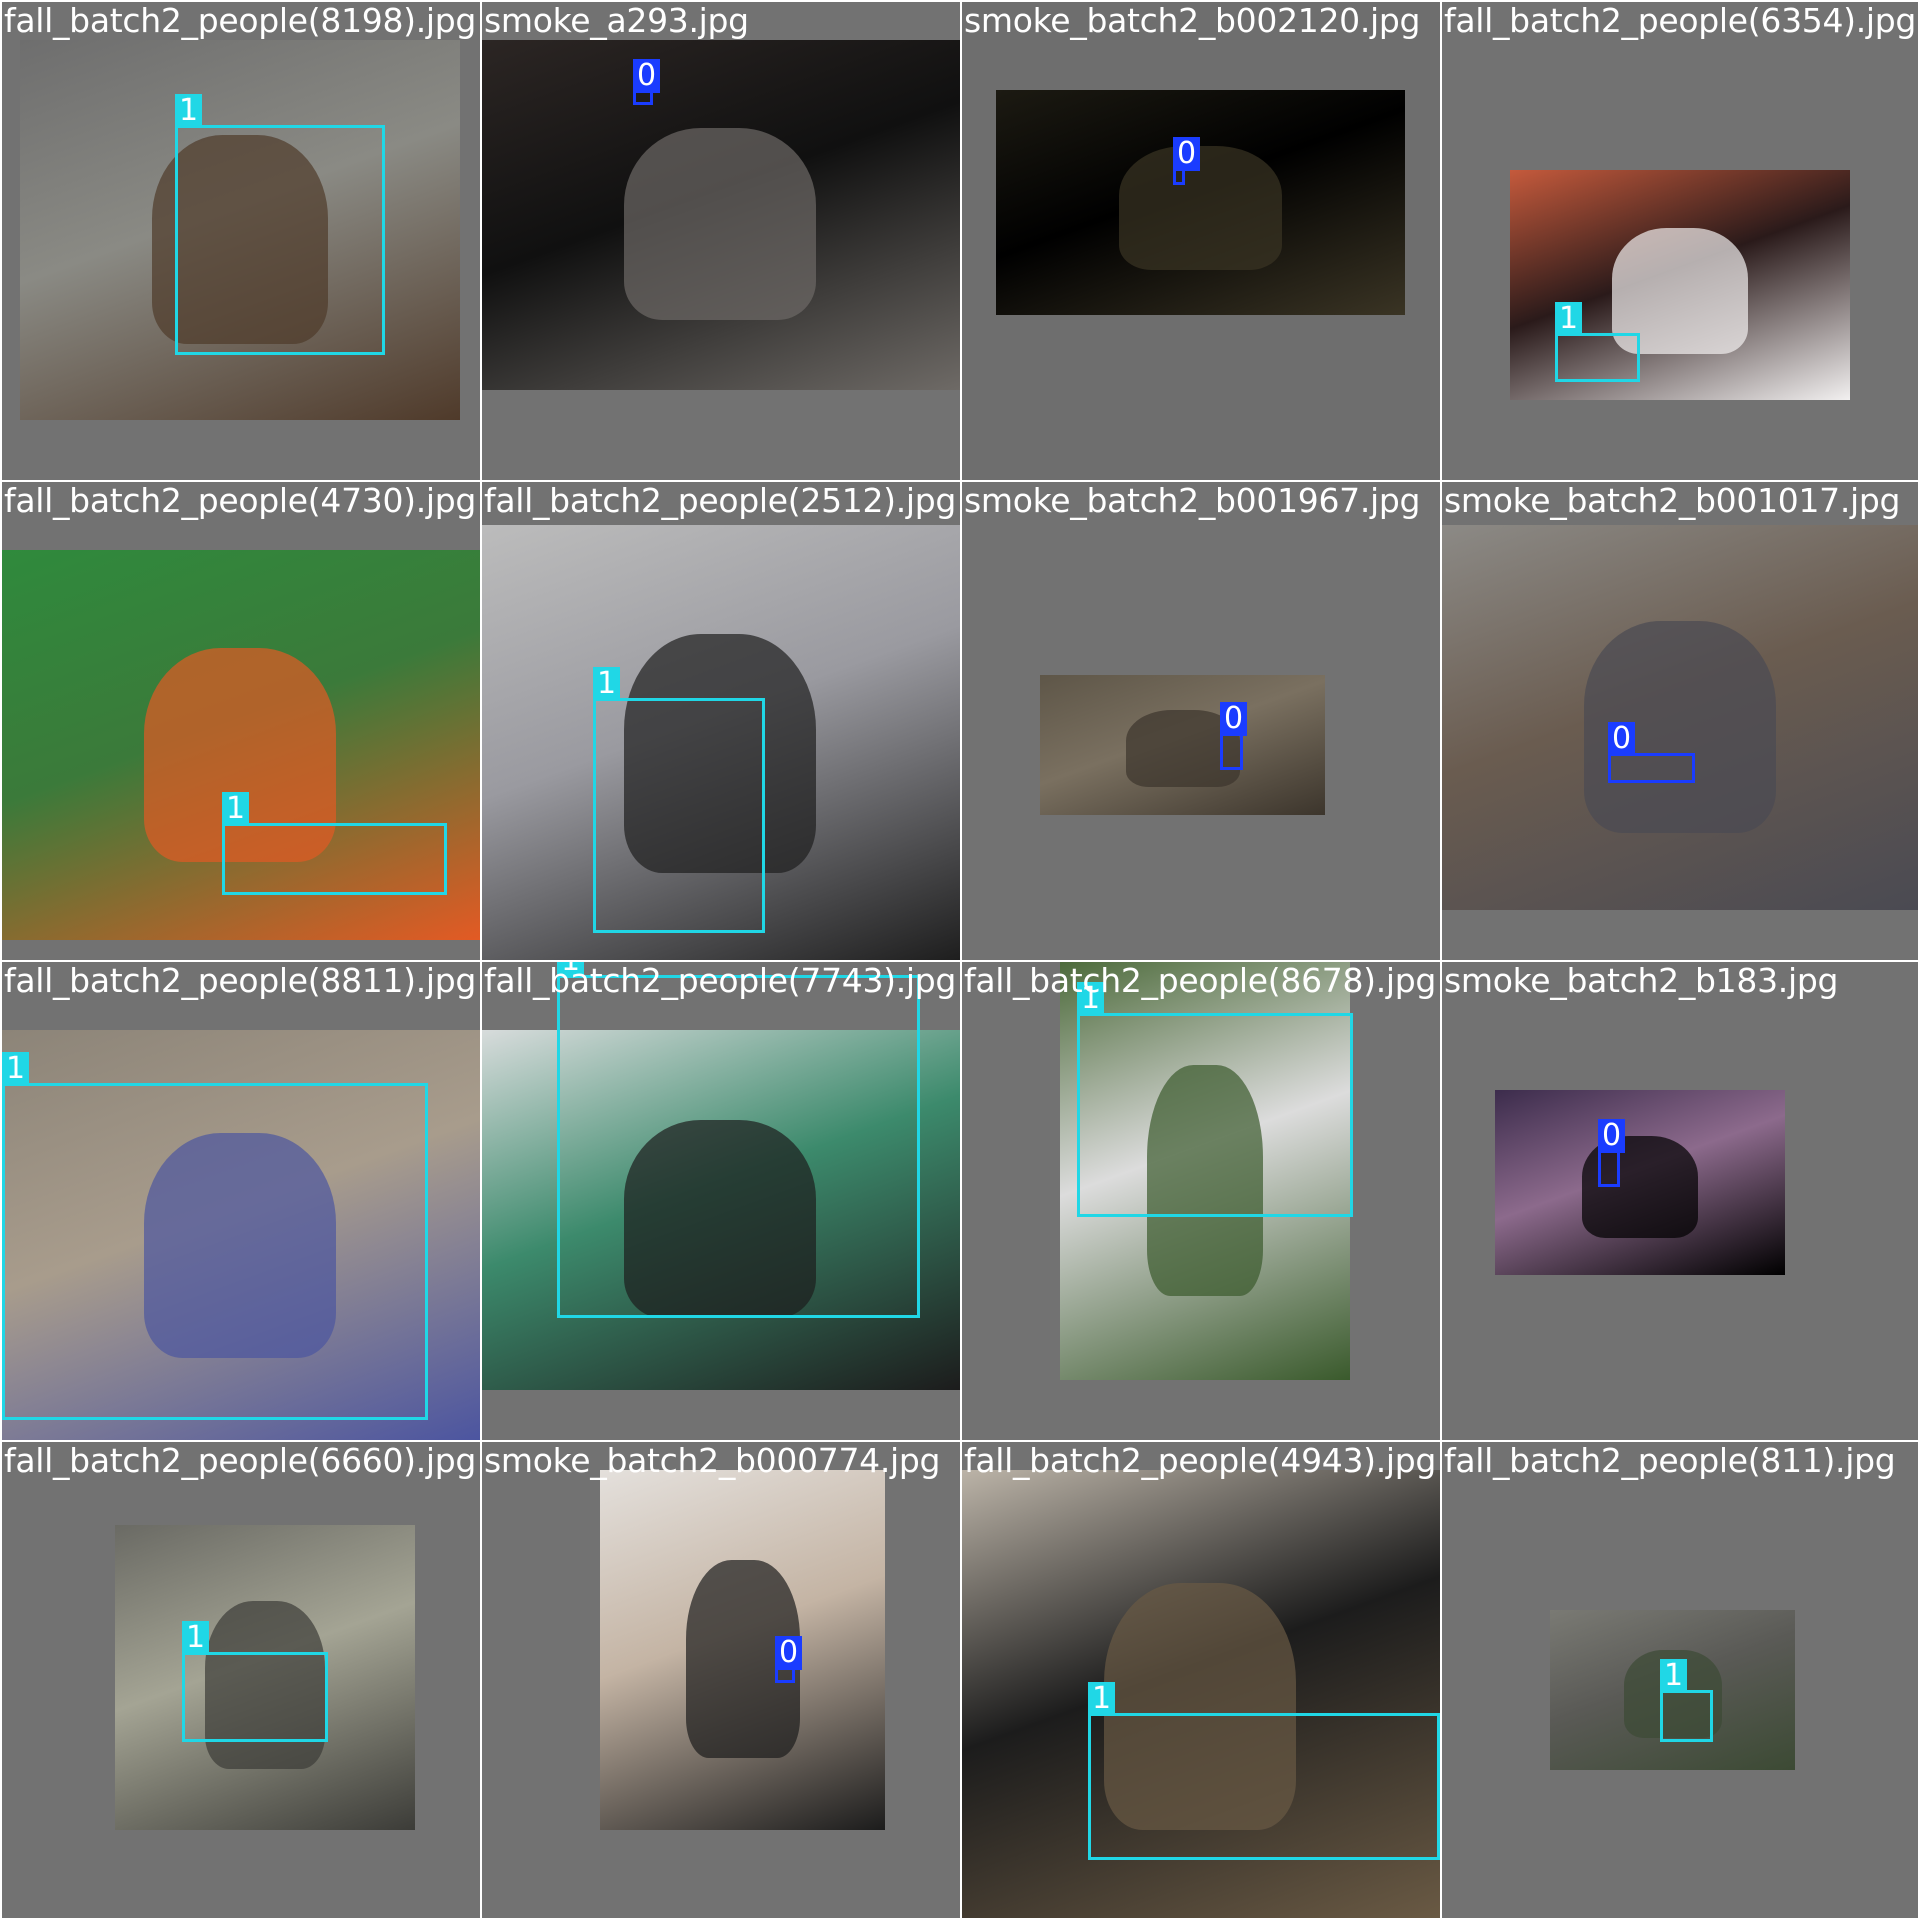 The width and height of the screenshot is (1920, 1920). I want to click on image-filename: fall_batch2_people(7743).jpg, so click(720, 980).